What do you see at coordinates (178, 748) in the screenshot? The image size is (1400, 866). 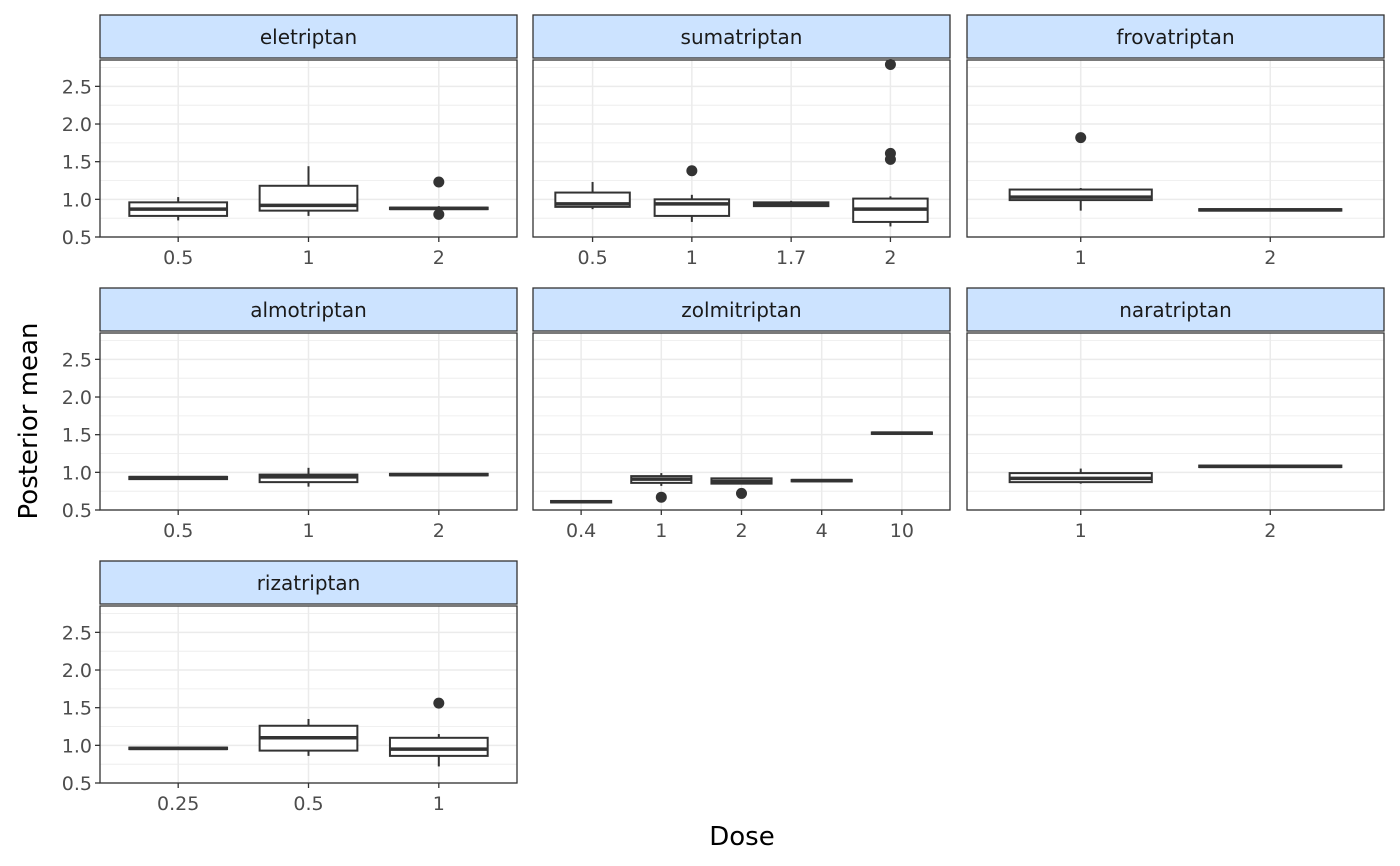 I see `box-rizatriptan-0.25` at bounding box center [178, 748].